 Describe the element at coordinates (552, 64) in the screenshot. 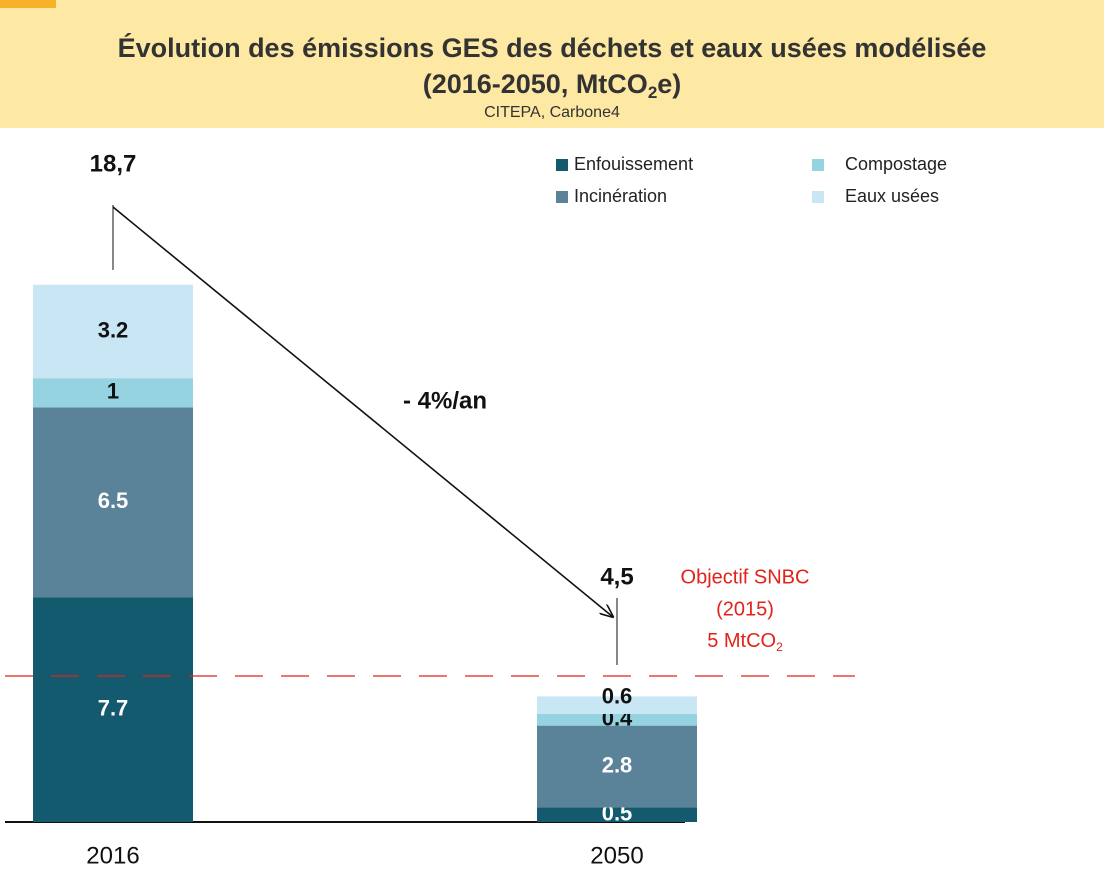

I see `header-band` at that location.